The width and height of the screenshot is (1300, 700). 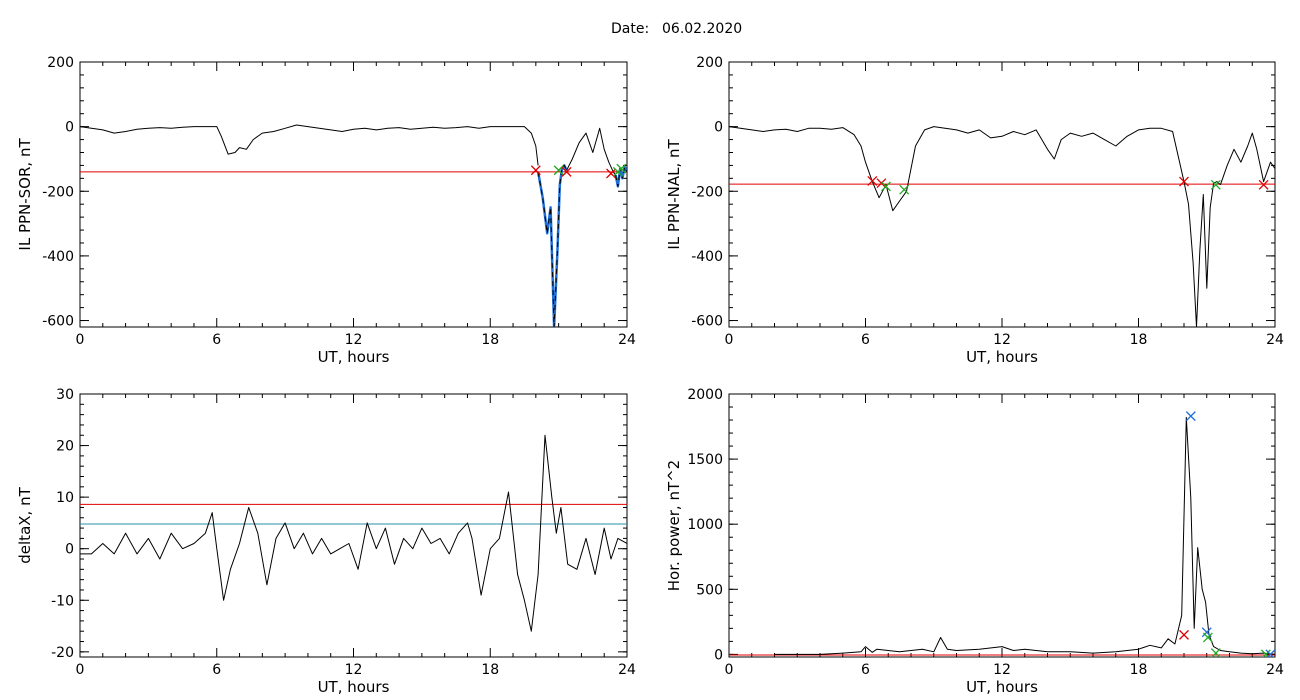 I want to click on y-axis-label: IL PPN-NAL, nT, so click(x=674, y=194).